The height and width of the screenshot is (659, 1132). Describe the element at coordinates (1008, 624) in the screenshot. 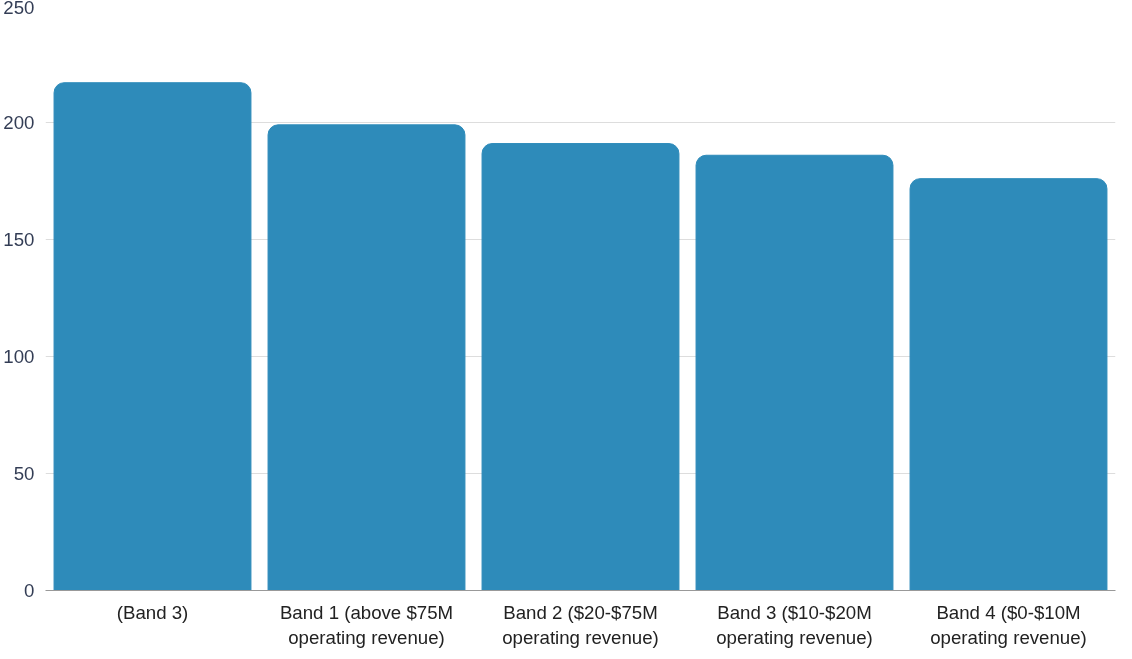

I see `x-tick-label: Band 4 ($0-$10M operating revenue)` at that location.